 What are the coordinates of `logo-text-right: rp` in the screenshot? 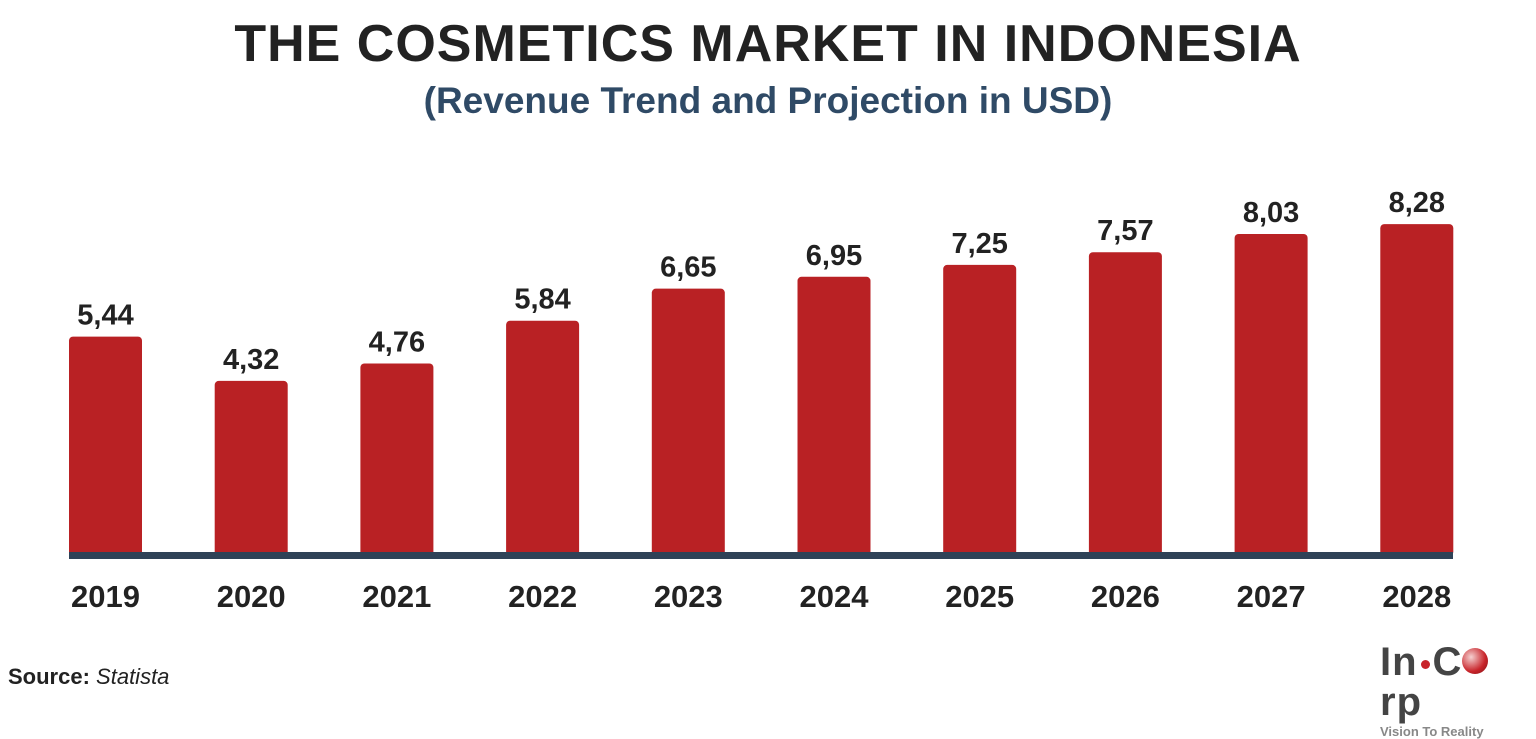 It's located at (1401, 702).